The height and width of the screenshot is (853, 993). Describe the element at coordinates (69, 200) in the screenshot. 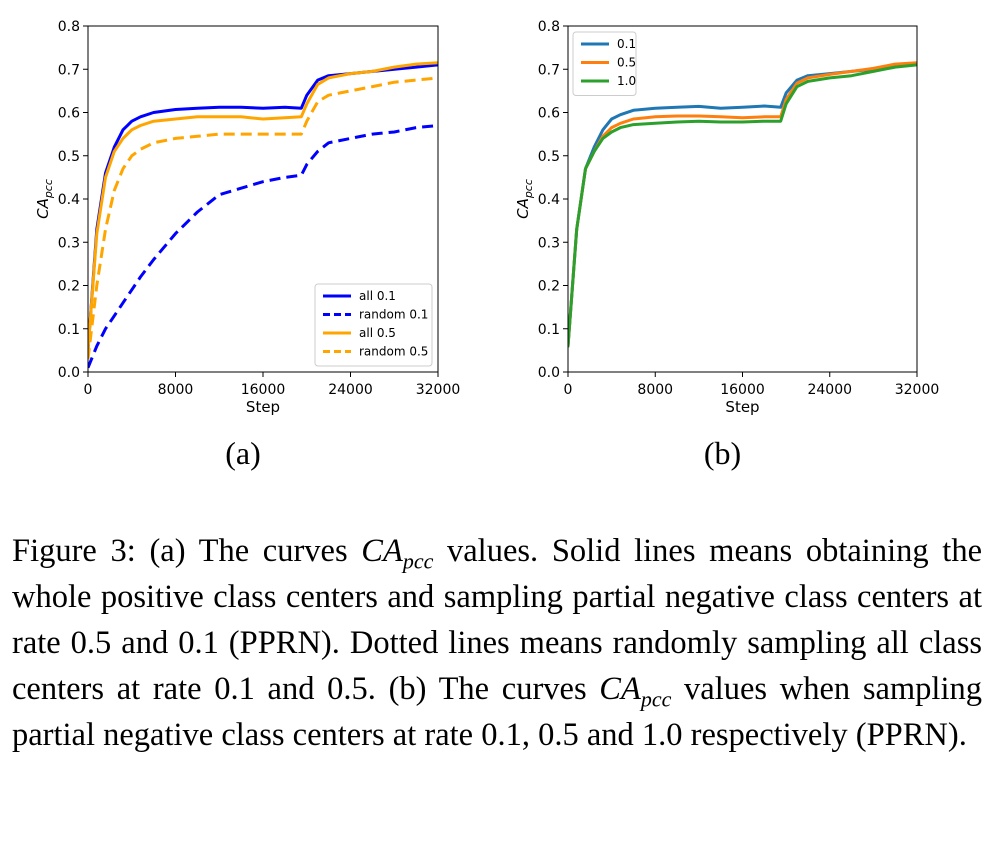

I see `y-tick-label-a-4: 0.4` at that location.